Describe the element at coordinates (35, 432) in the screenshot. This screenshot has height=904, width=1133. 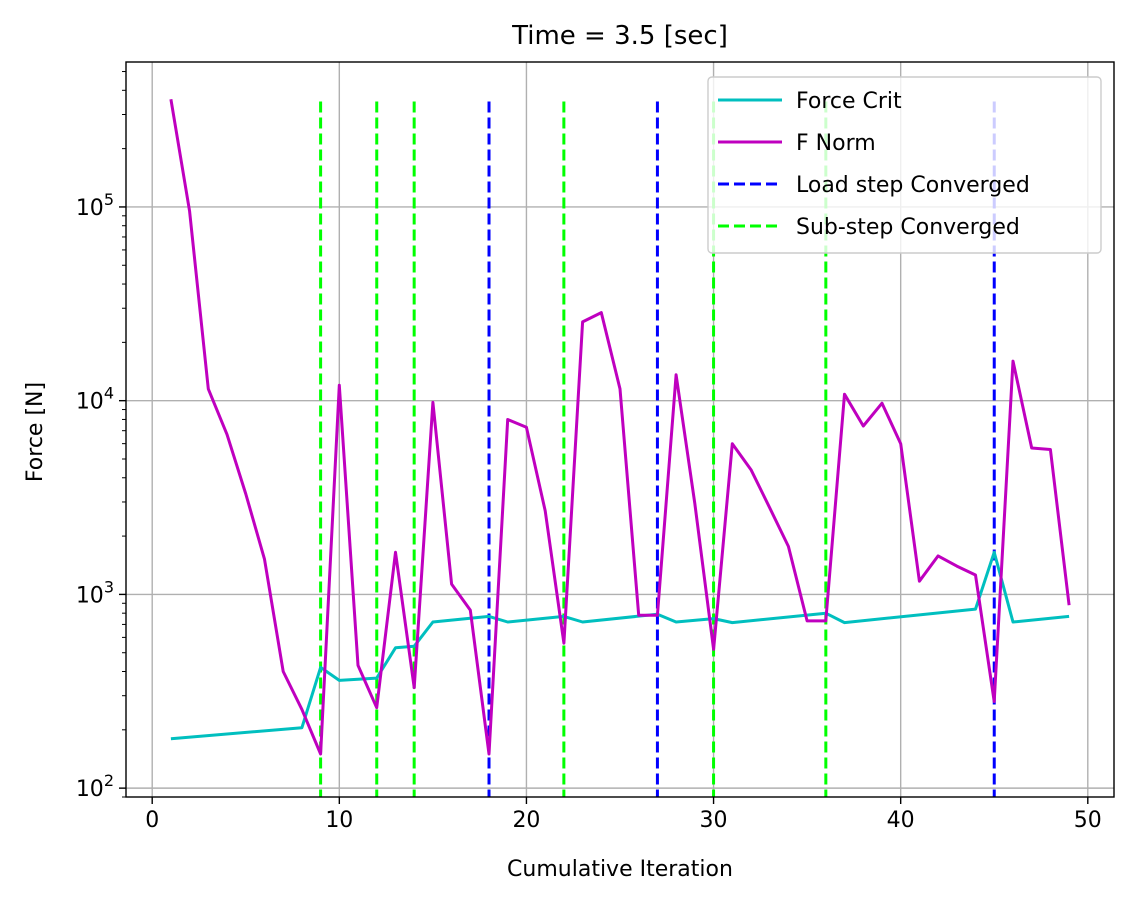
I see `y-axis-label: Force [N]` at that location.